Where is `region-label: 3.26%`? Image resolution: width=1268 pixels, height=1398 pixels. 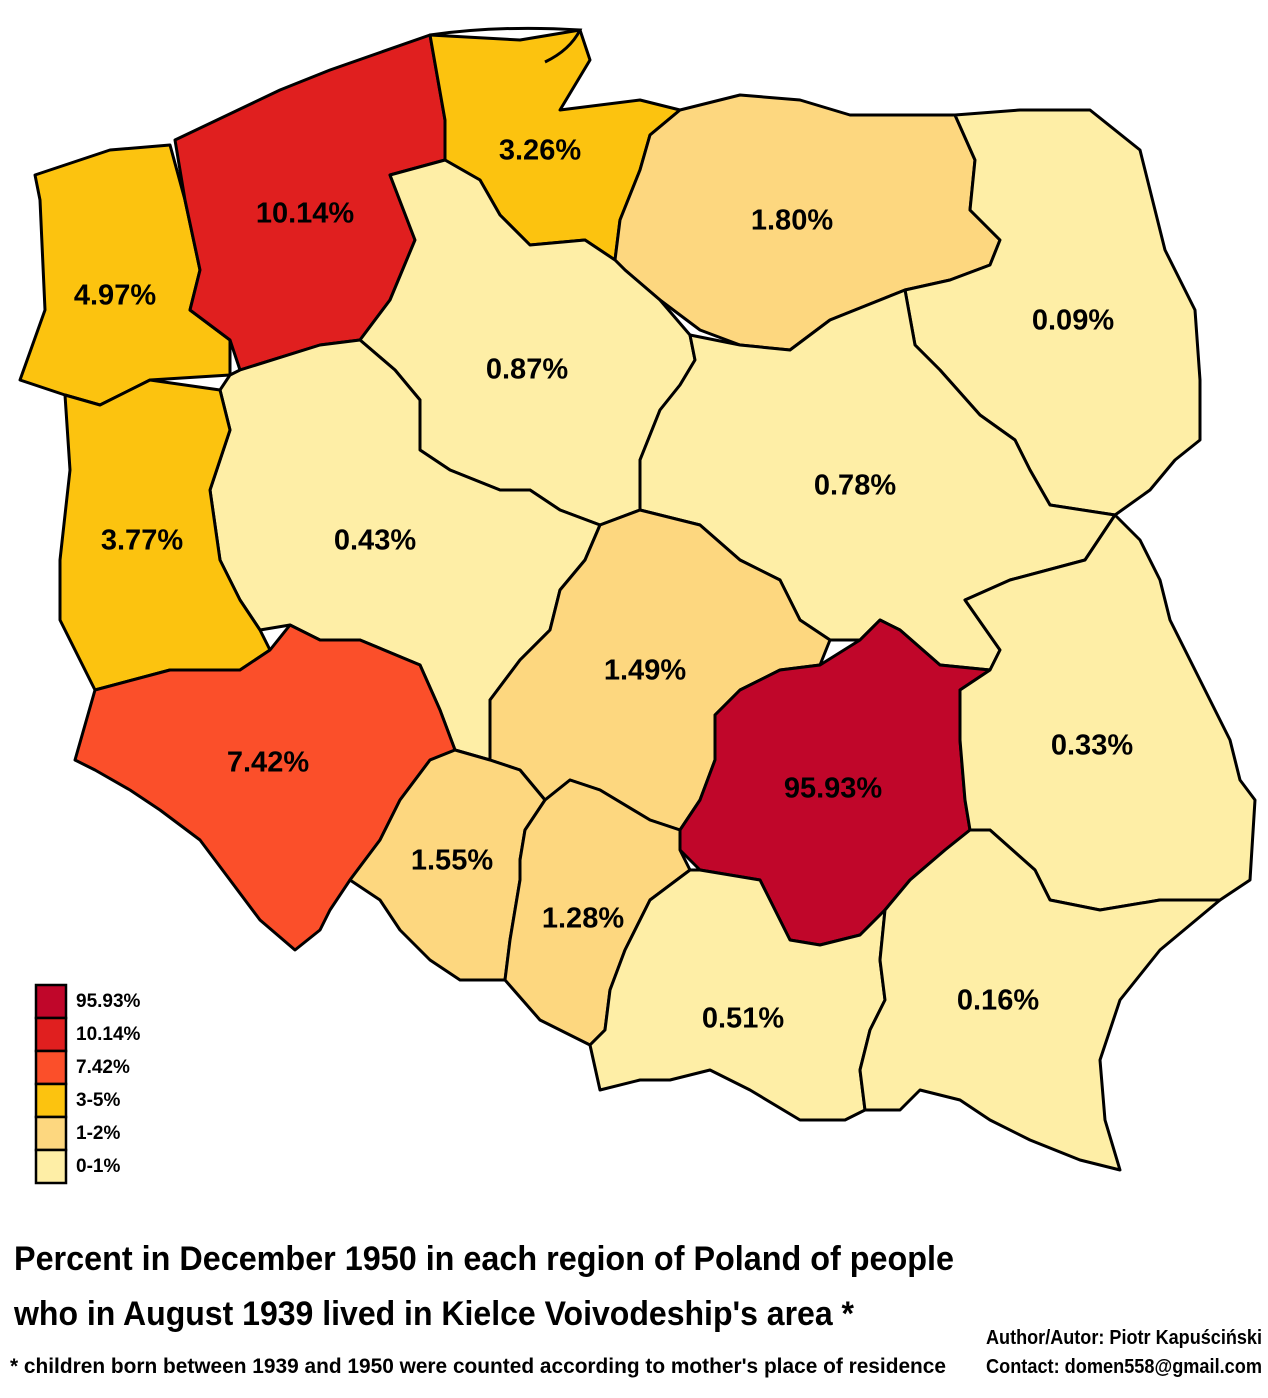 region-label: 3.26% is located at coordinates (540, 151).